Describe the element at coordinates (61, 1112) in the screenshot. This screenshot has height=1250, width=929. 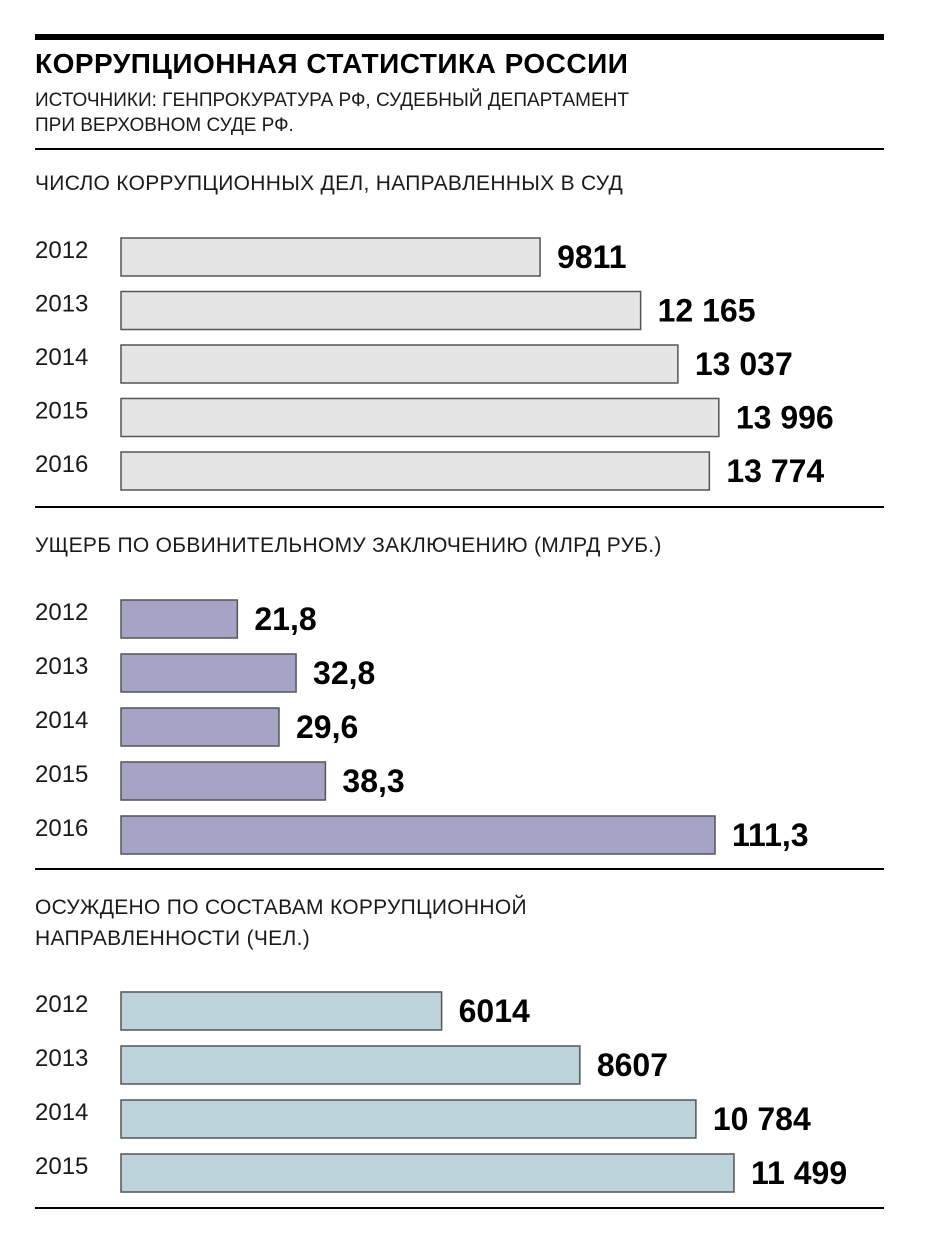
I see `convicted-year-label: 2014` at that location.